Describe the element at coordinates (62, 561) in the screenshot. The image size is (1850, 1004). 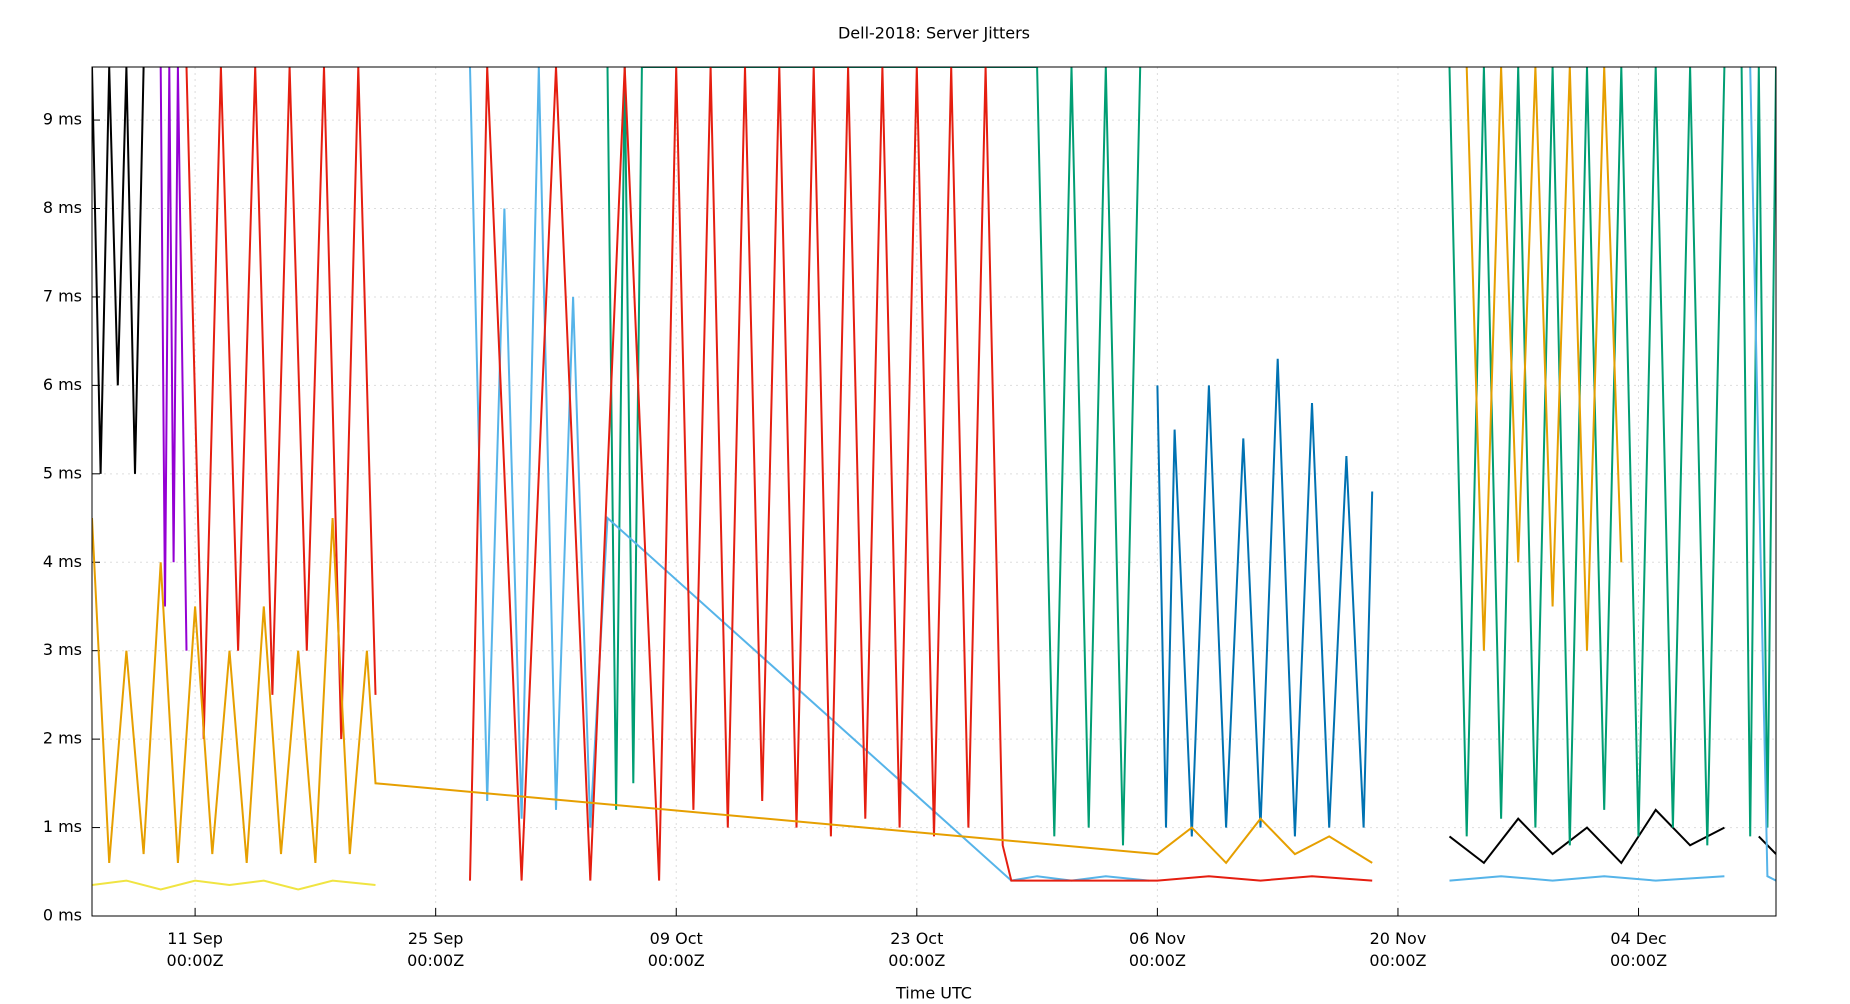
I see `y-tick-label: 4 ms` at that location.